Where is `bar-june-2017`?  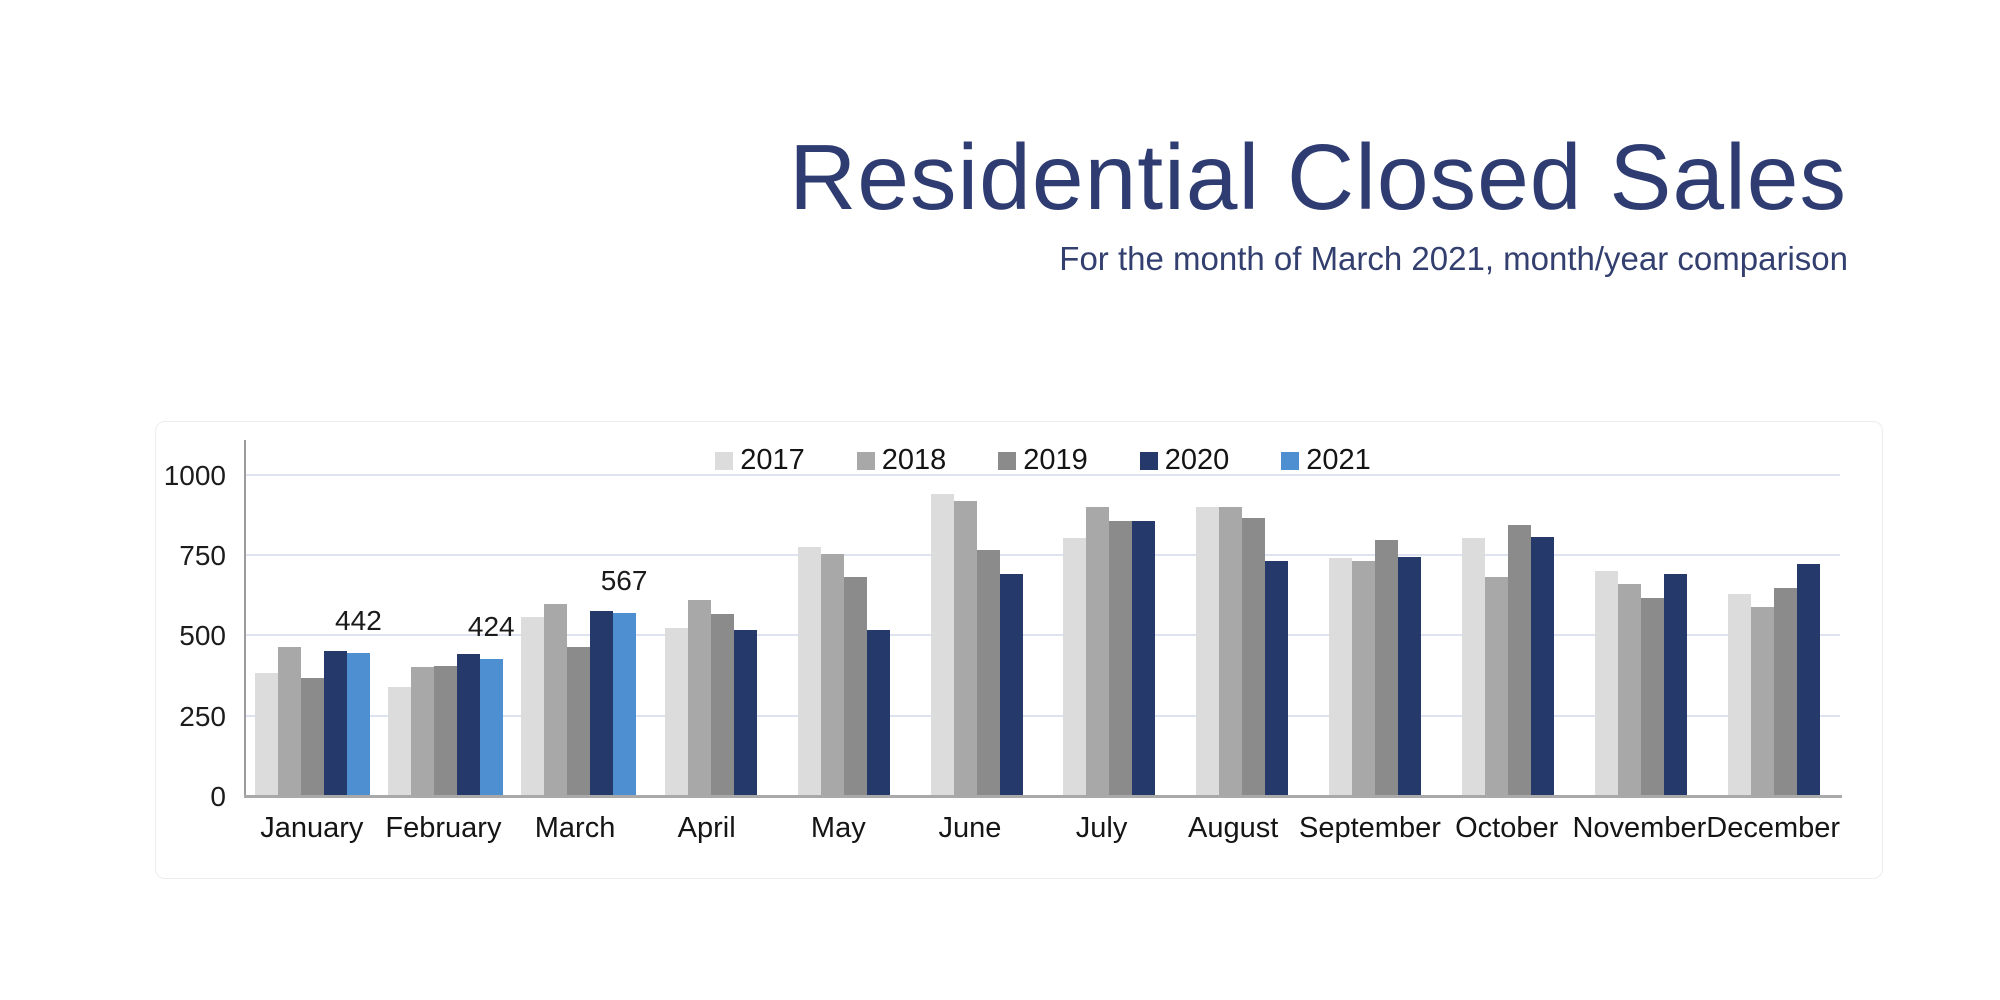
bar-june-2017 is located at coordinates (942, 644).